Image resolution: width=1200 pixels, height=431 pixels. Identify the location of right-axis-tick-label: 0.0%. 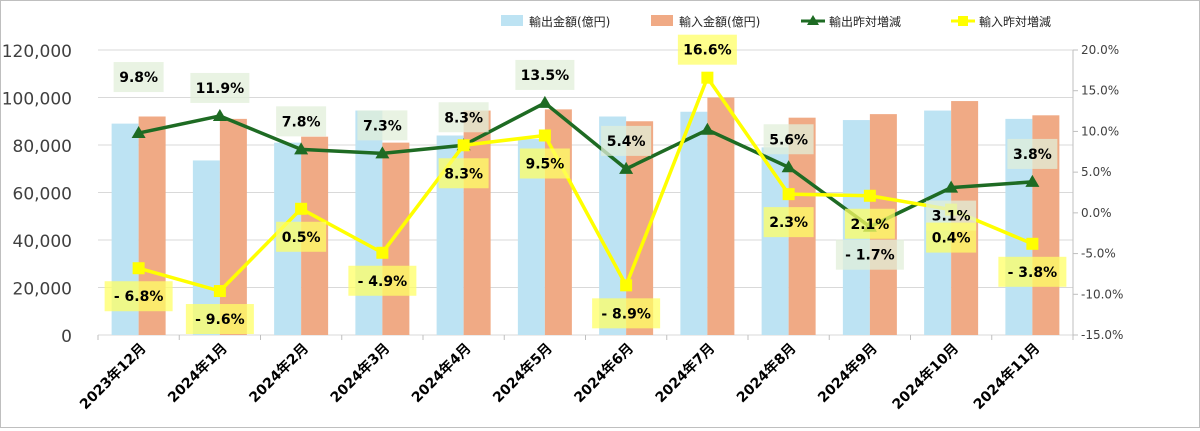
(1096, 213).